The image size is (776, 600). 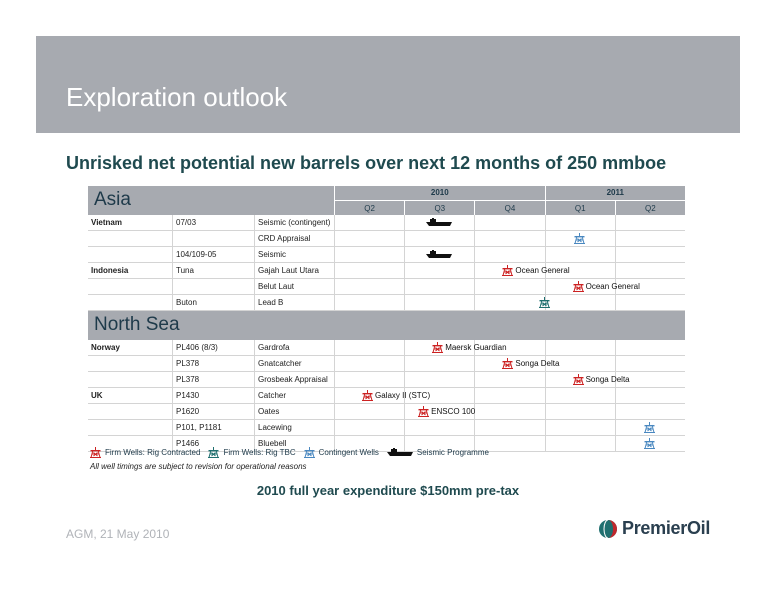 I want to click on rig-name-label: Songa Delta, so click(x=537, y=363).